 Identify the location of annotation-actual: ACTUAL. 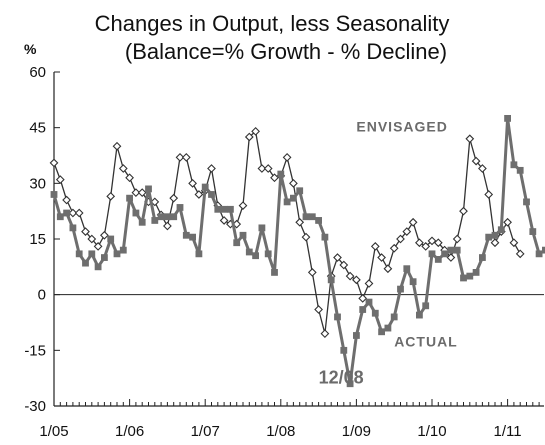
(426, 342).